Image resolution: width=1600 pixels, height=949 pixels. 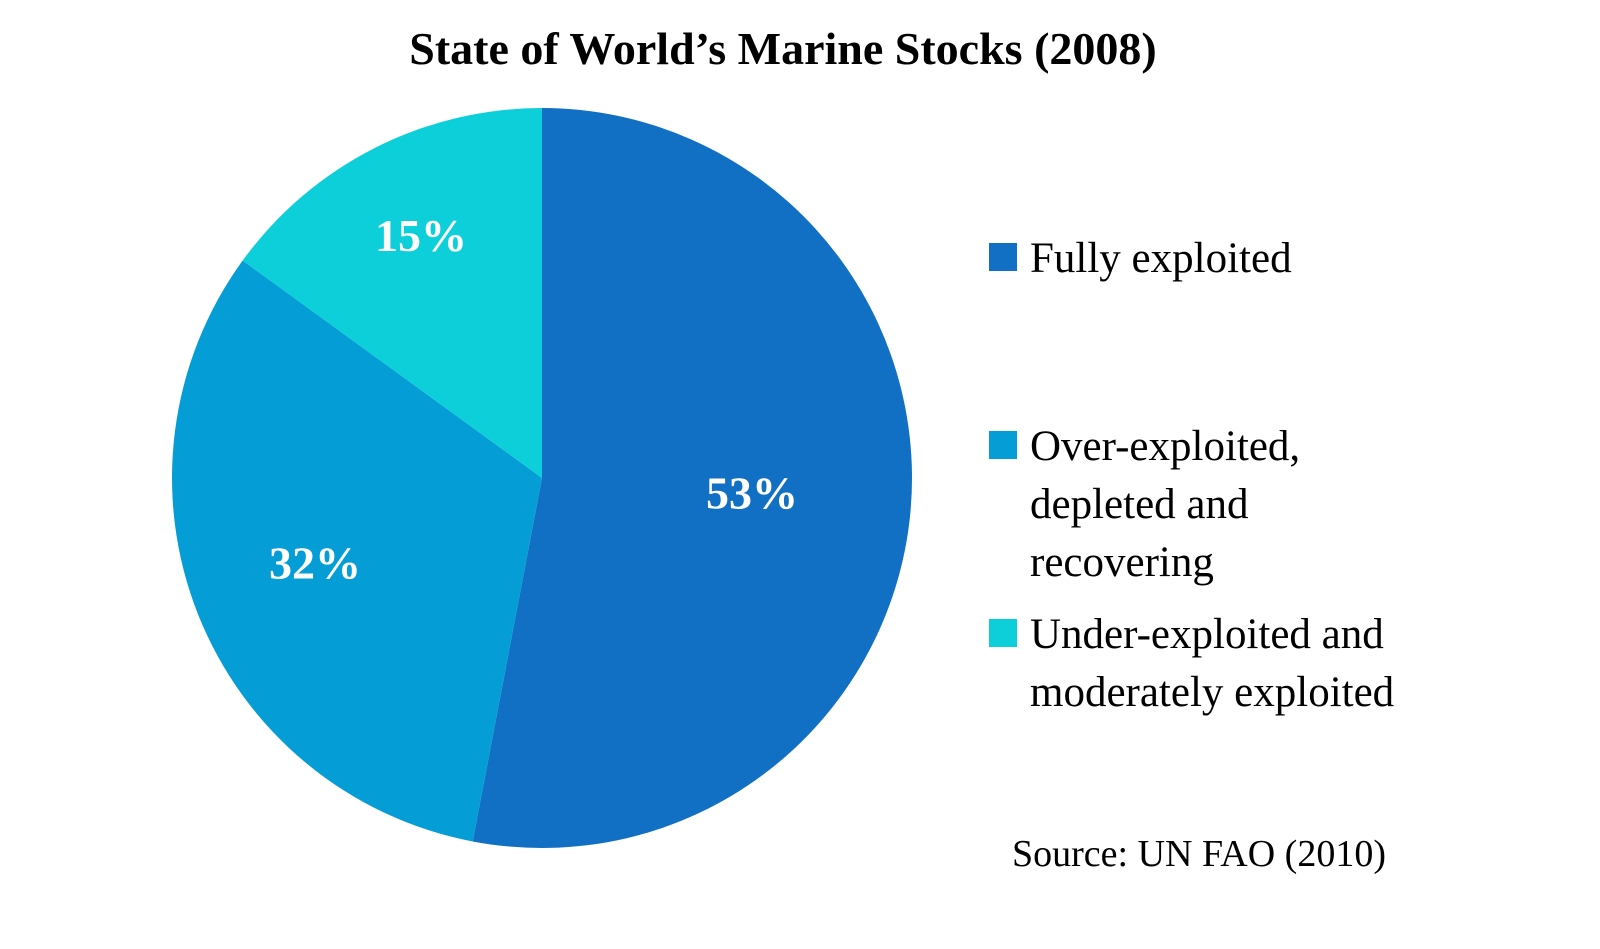 I want to click on source-note: Source: UN FAO (2010), so click(x=1199, y=854).